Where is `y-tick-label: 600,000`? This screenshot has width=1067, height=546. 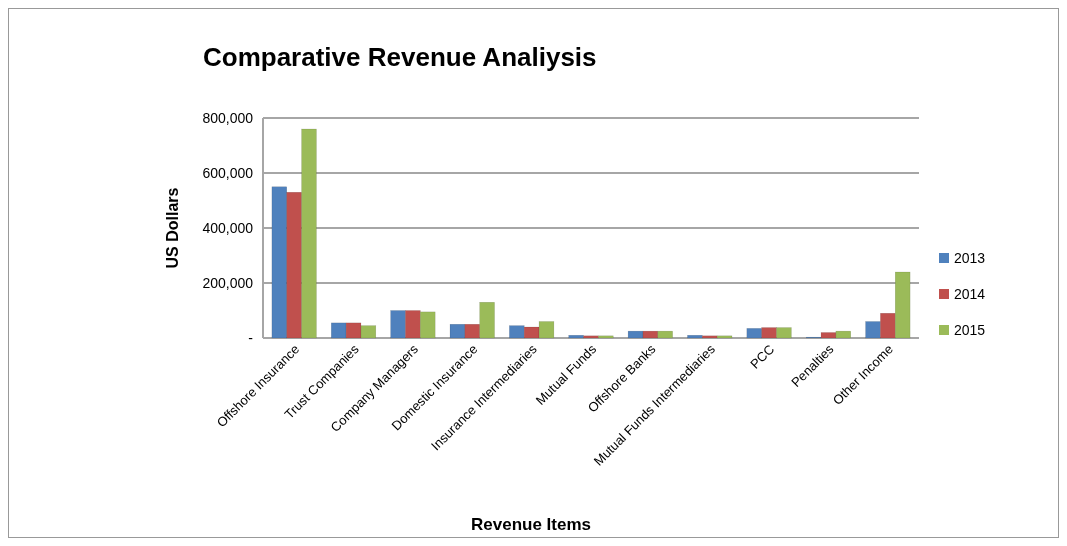
y-tick-label: 600,000 is located at coordinates (228, 172).